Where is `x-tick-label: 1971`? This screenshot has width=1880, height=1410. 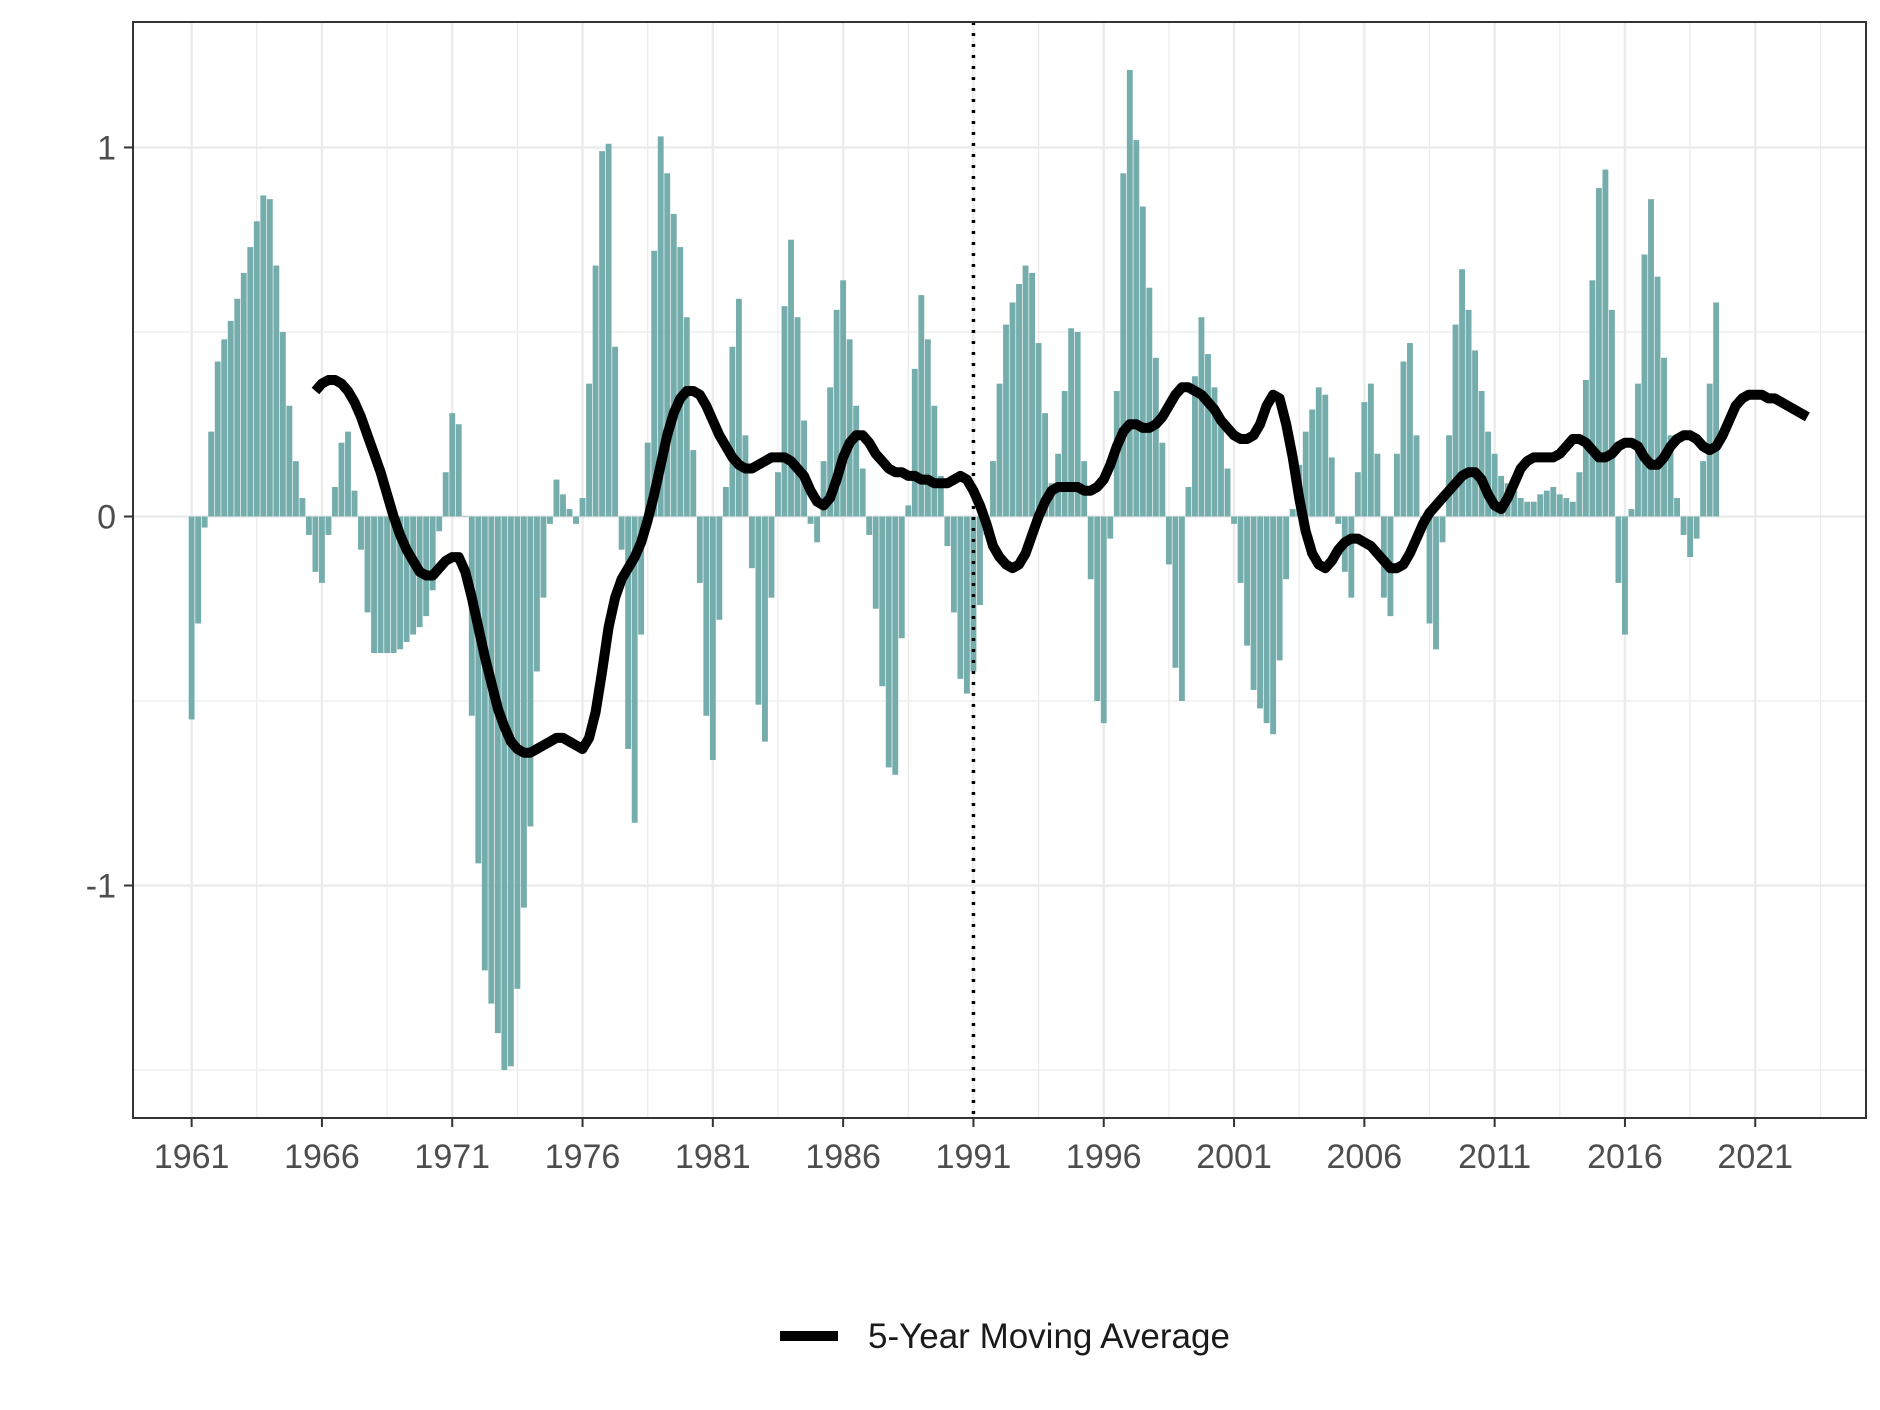 x-tick-label: 1971 is located at coordinates (452, 1157).